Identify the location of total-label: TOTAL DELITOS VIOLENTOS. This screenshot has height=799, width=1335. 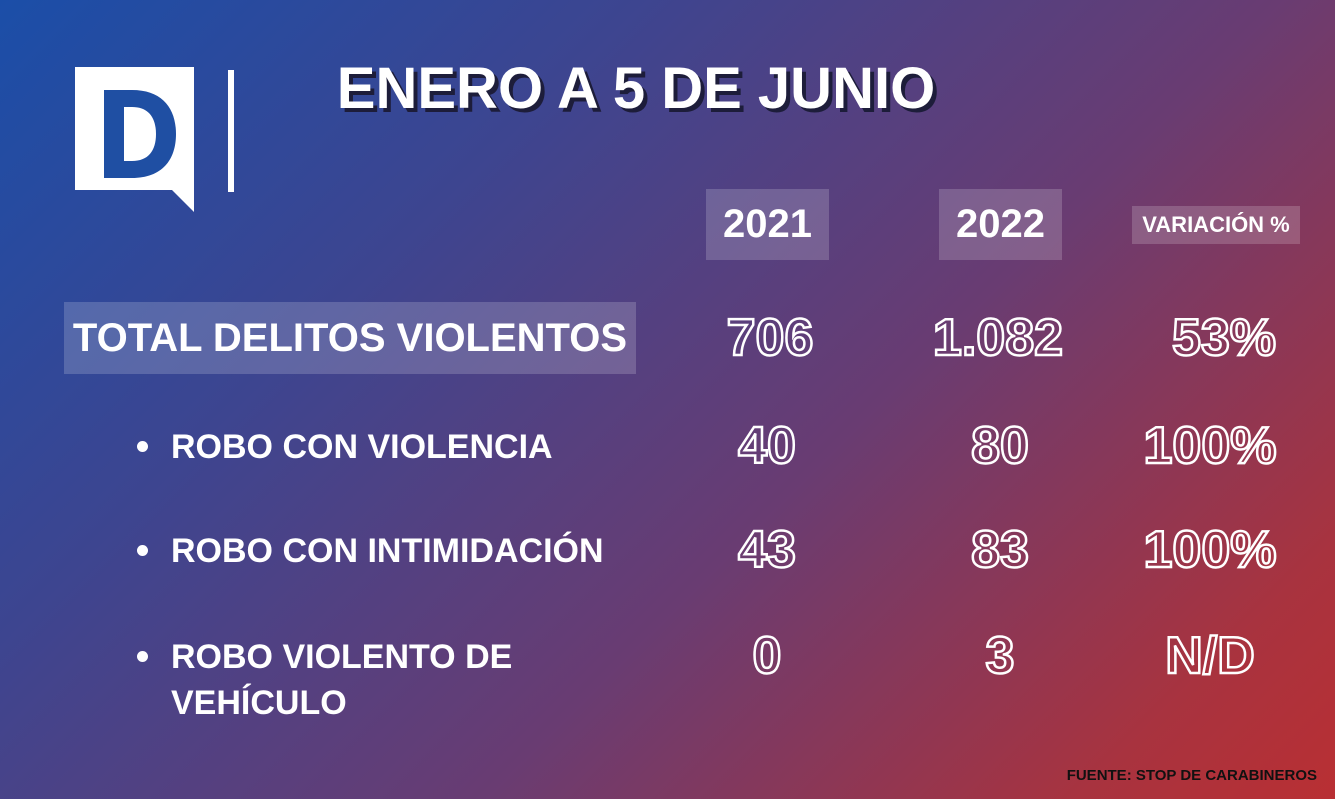
(350, 338).